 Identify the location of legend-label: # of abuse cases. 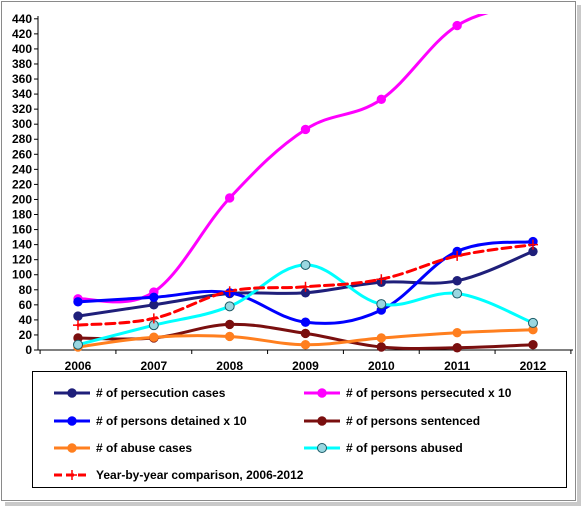
(144, 448).